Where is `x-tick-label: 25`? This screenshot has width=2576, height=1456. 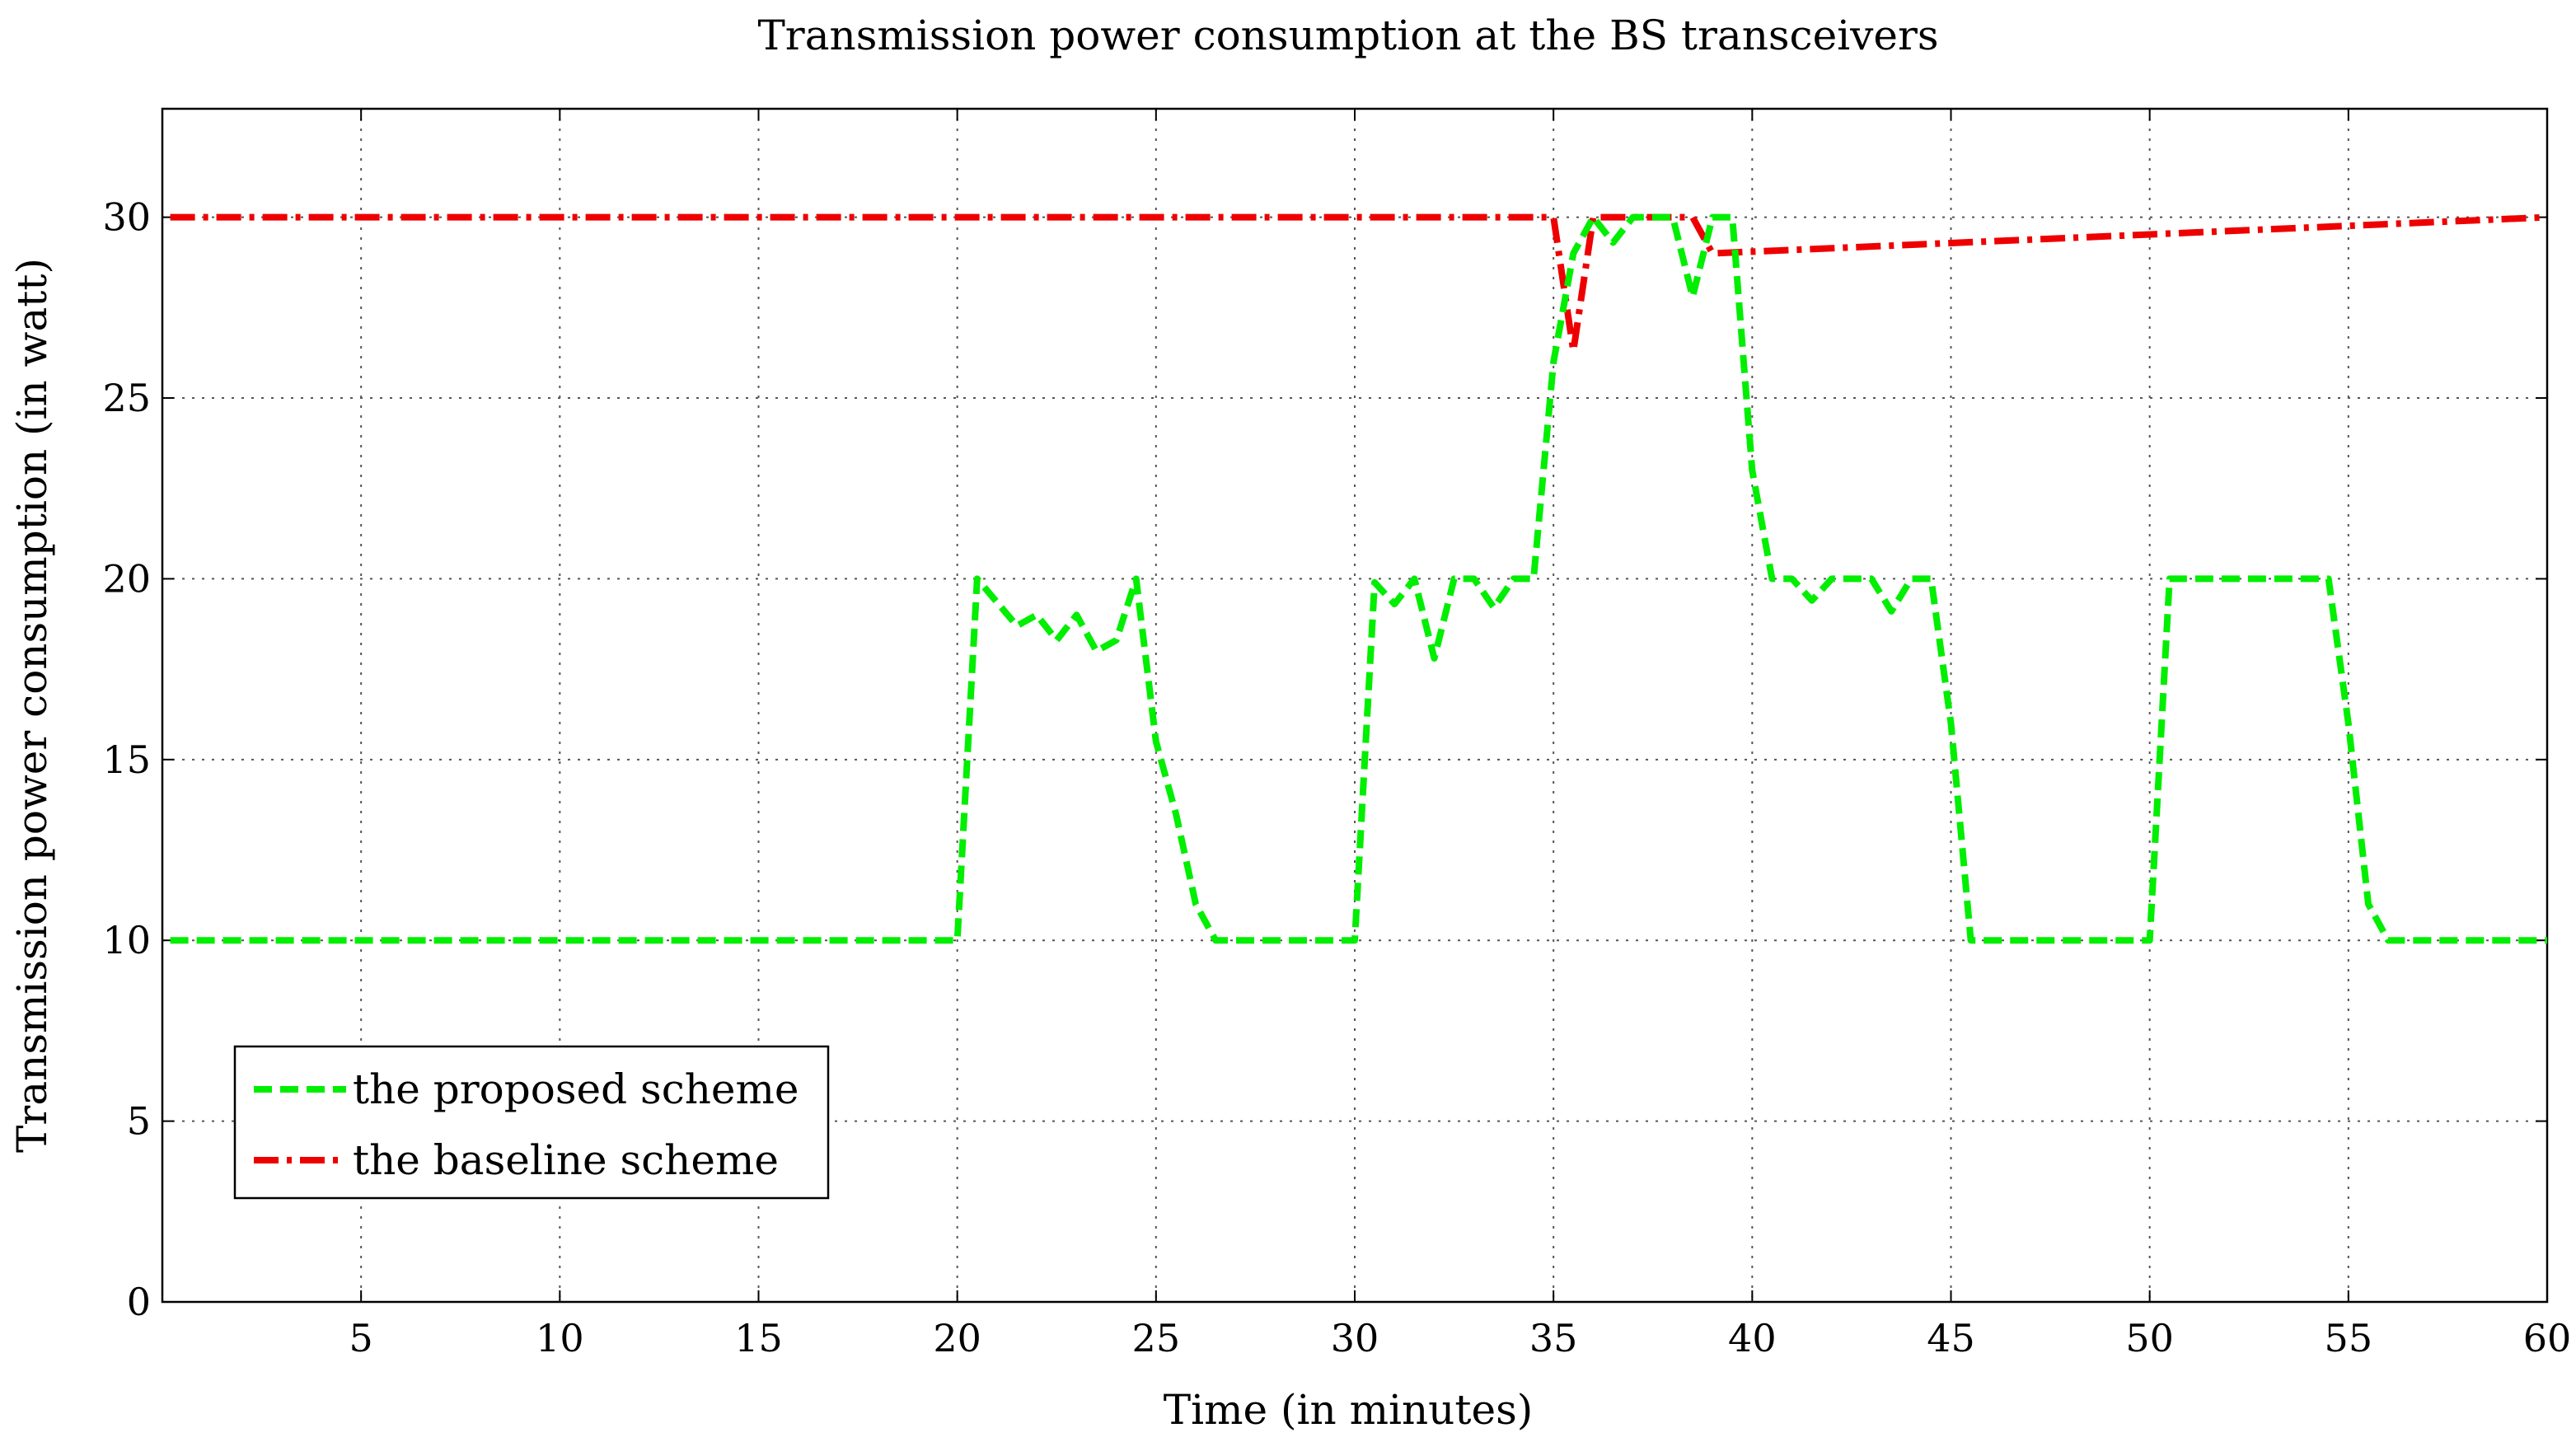 x-tick-label: 25 is located at coordinates (1156, 1338).